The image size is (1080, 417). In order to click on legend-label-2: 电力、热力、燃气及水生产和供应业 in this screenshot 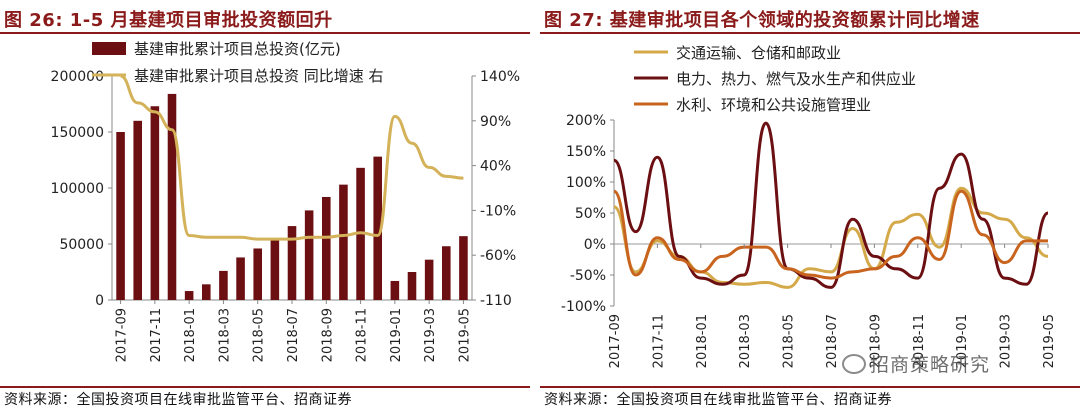, I will do `click(796, 79)`.